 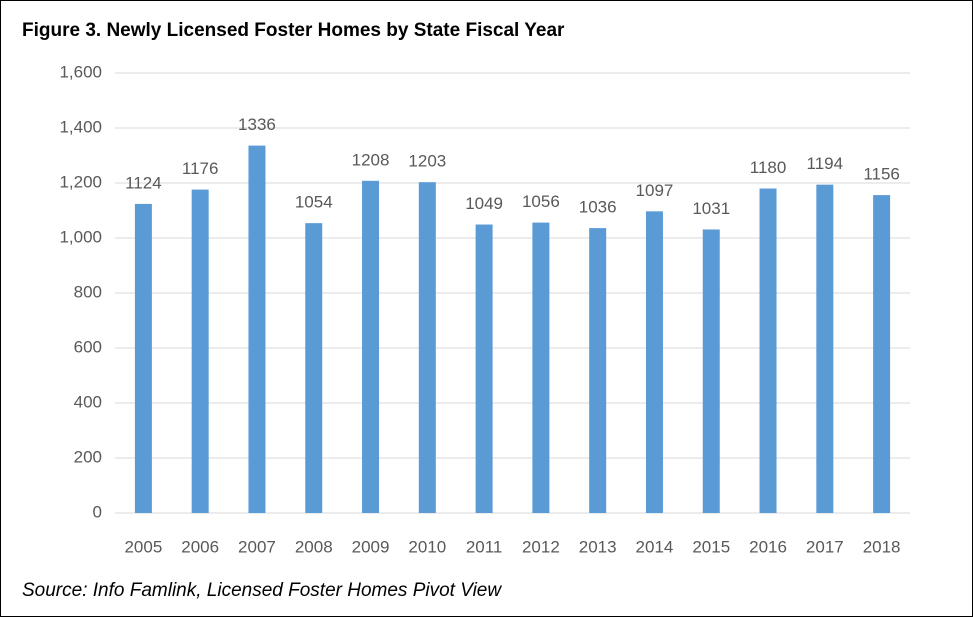 I want to click on data-label: 1054, so click(x=314, y=202).